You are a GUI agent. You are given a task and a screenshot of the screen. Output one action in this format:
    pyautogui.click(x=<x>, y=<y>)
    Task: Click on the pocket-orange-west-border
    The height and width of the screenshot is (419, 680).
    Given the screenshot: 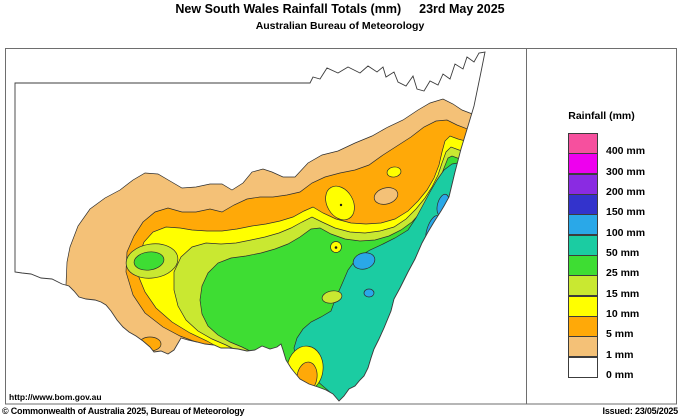 What is the action you would take?
    pyautogui.click(x=150, y=344)
    